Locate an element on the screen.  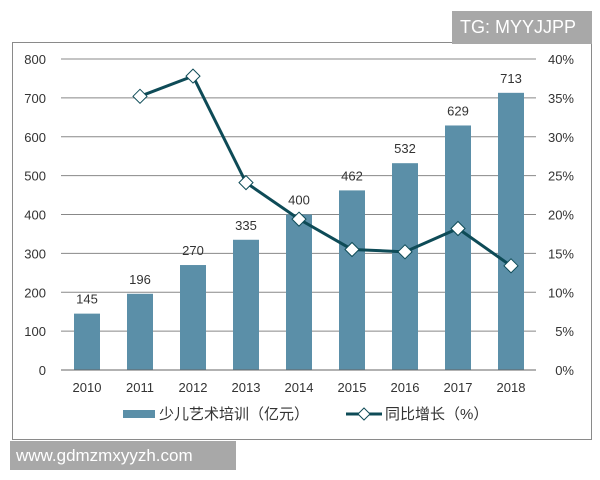
y-left-tick-label: 400 is located at coordinates (35, 215).